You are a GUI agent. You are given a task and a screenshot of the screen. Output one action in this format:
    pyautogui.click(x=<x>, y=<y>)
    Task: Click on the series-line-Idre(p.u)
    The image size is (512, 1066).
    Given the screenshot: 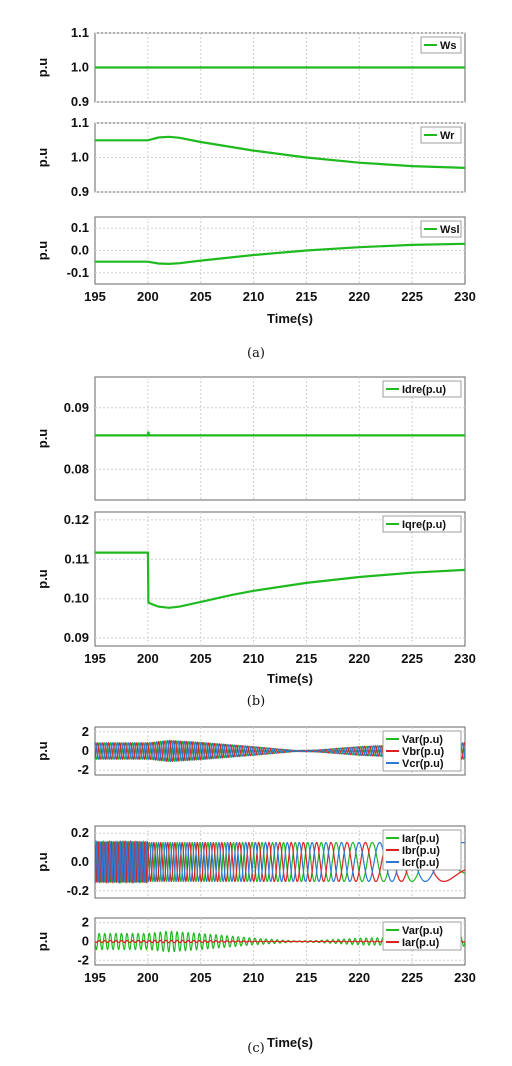 What is the action you would take?
    pyautogui.click(x=280, y=434)
    